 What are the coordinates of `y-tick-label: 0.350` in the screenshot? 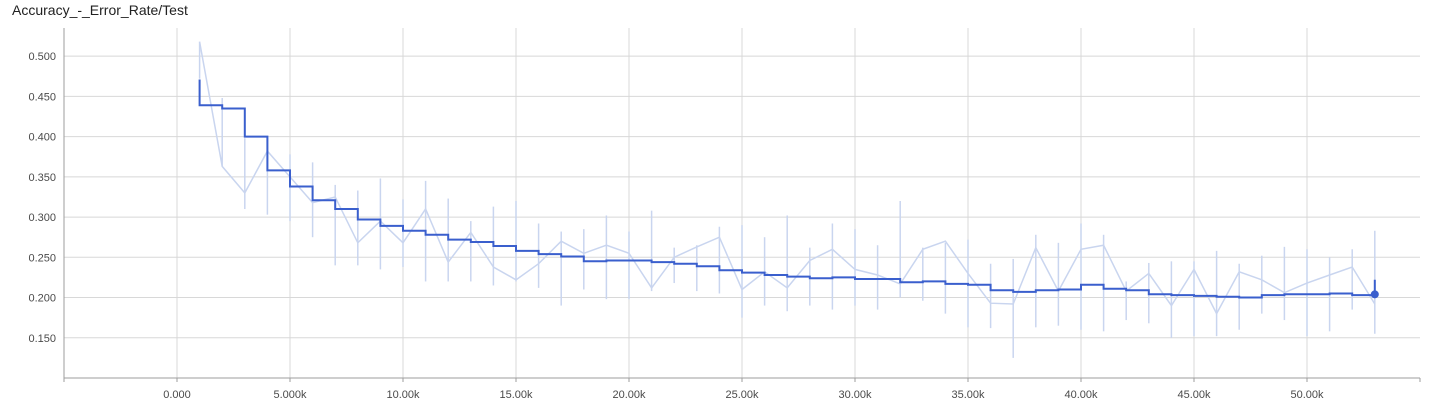 It's located at (42, 178).